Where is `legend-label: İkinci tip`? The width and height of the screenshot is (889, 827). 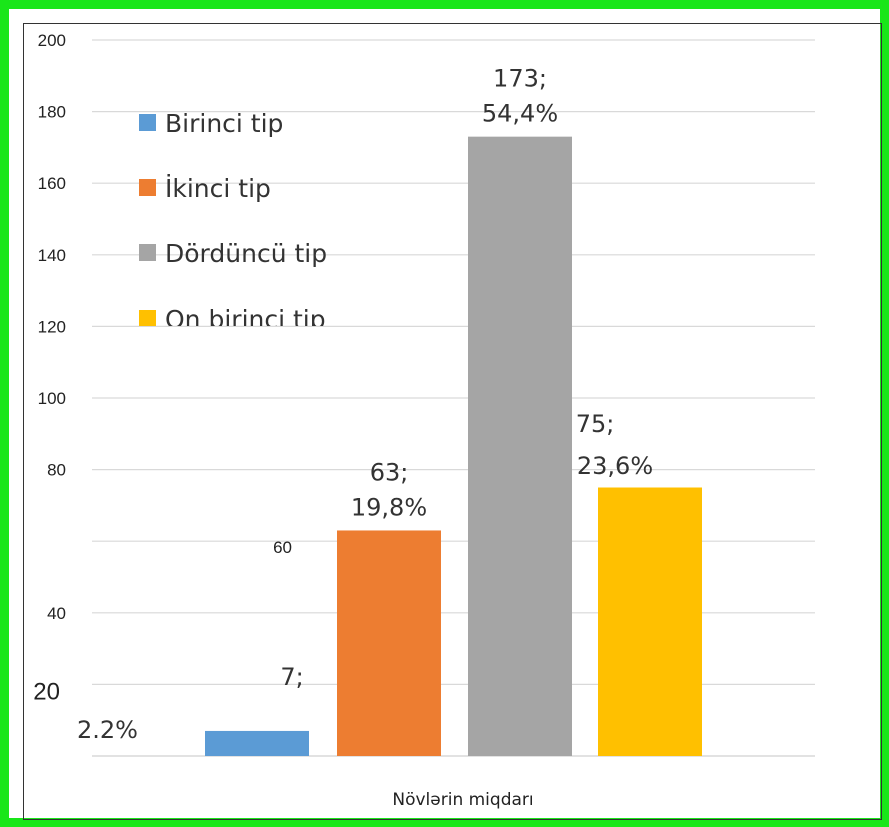 legend-label: İkinci tip is located at coordinates (218, 188).